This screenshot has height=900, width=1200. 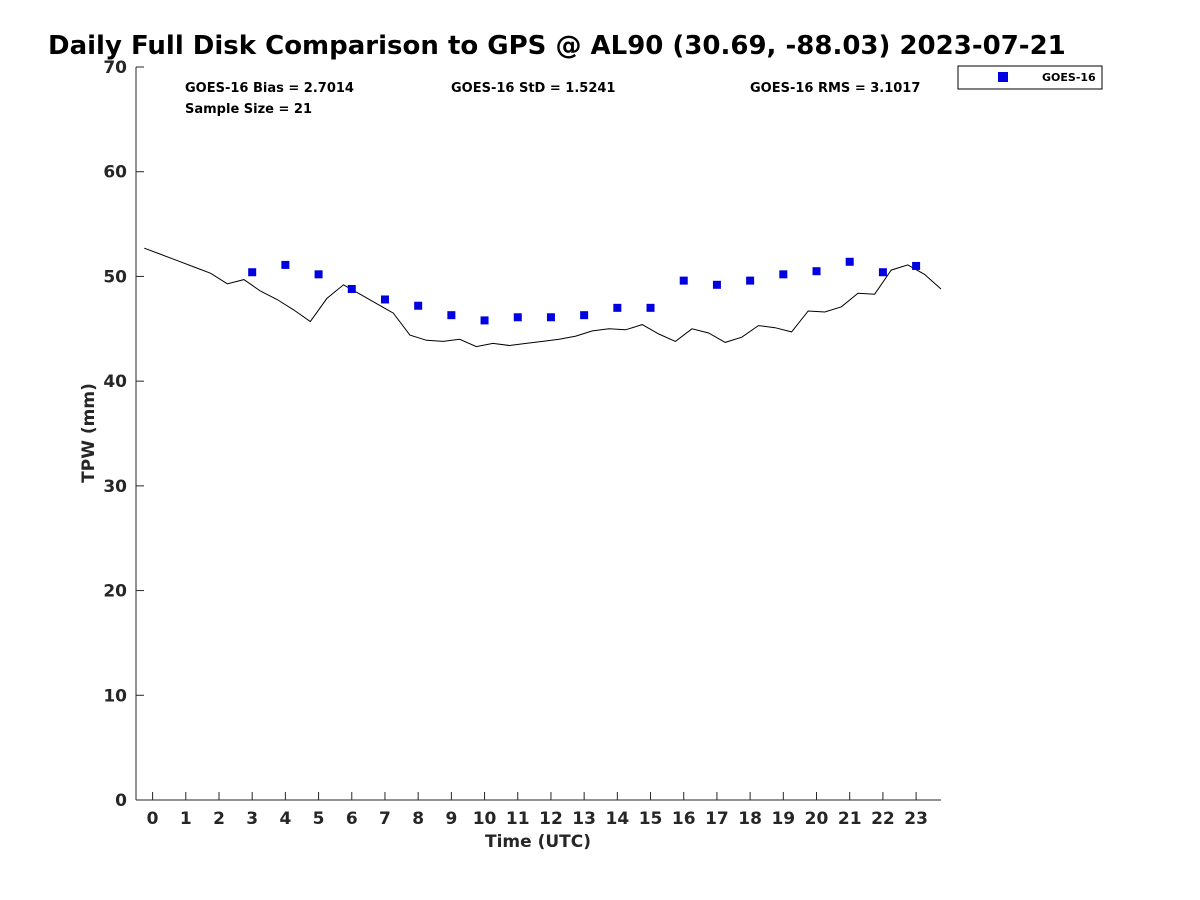 I want to click on std-stat: GOES-16 StD = 1.5241, so click(x=533, y=88).